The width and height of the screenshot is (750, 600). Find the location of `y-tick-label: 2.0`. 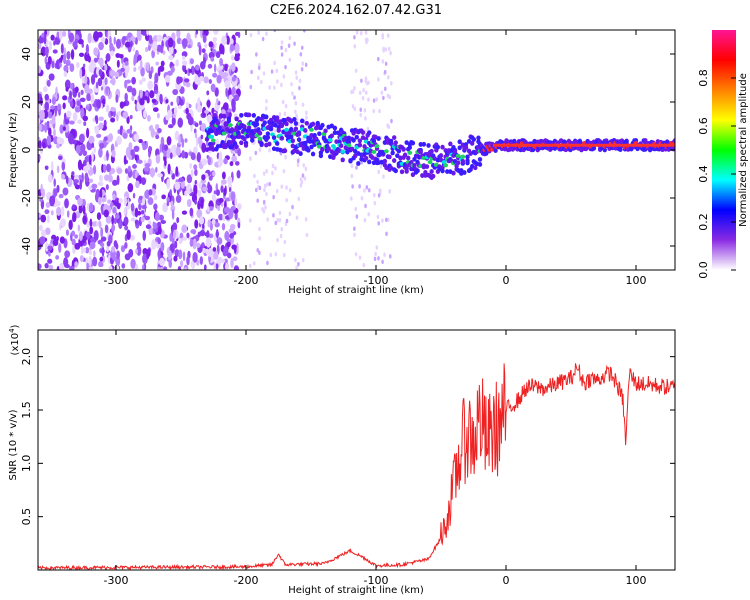

y-tick-label: 2.0 is located at coordinates (26, 357).